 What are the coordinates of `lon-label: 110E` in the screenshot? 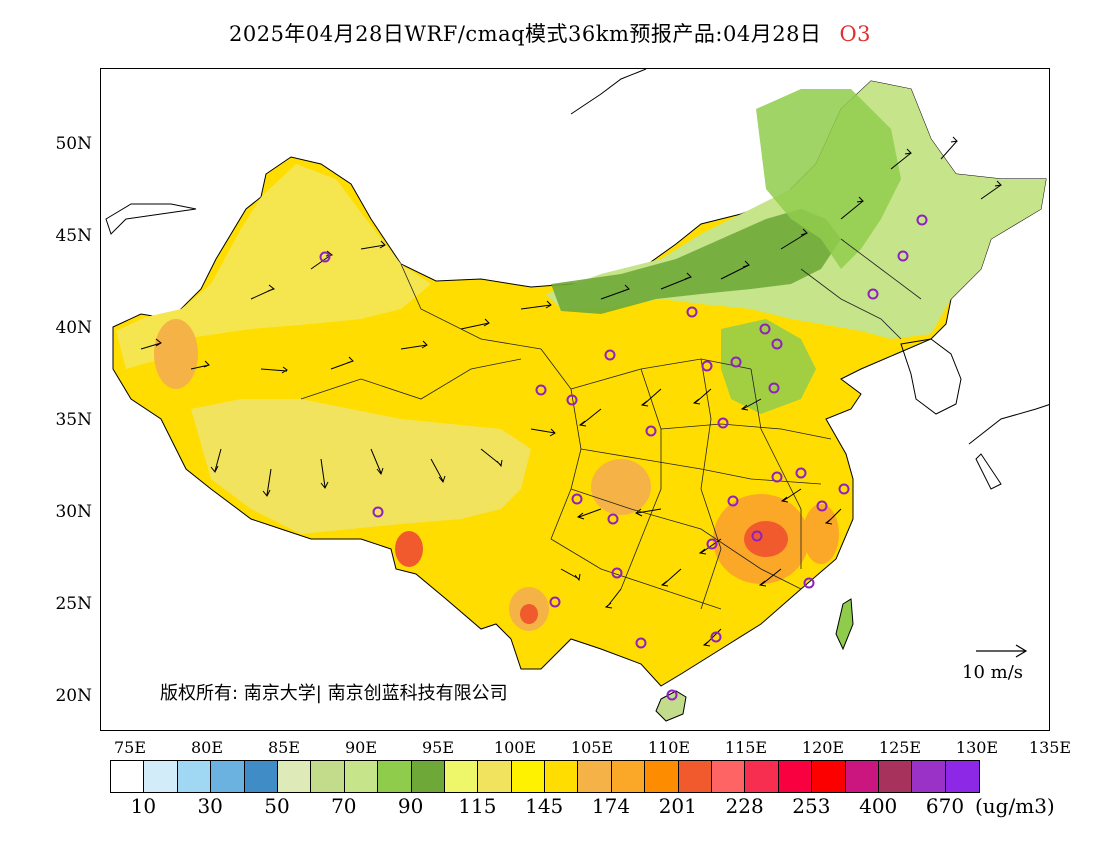 It's located at (669, 747).